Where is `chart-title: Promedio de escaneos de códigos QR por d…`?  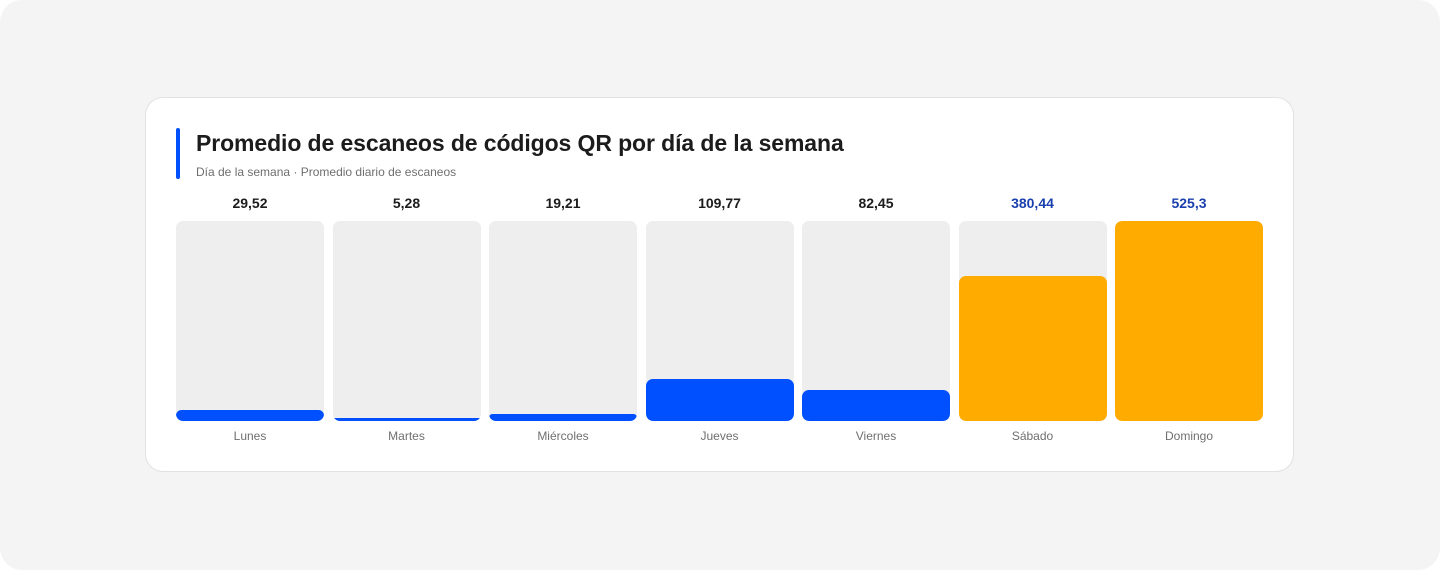 chart-title: Promedio de escaneos de códigos QR por d… is located at coordinates (520, 143).